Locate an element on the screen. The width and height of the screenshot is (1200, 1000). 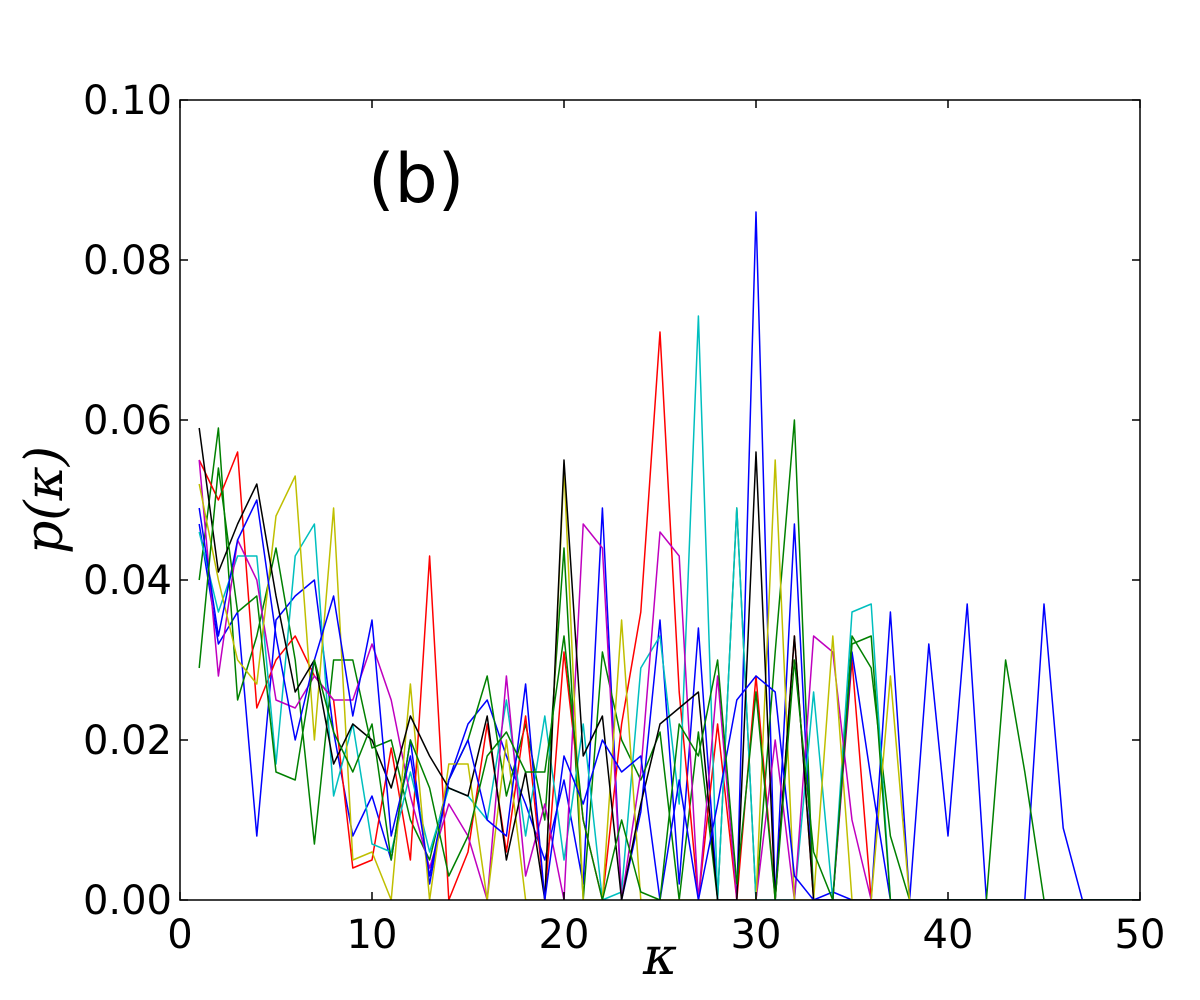
x-tick-label: 10 is located at coordinates (372, 935).